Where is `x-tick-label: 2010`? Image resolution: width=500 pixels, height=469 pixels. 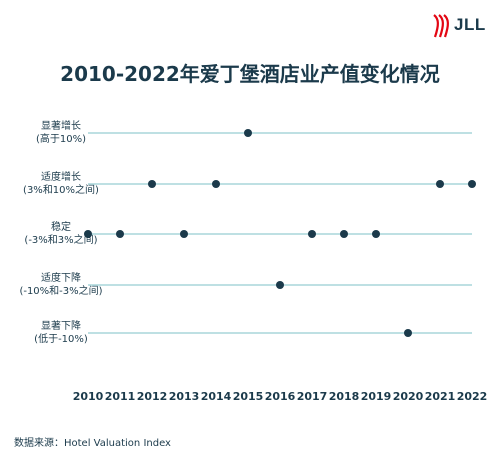 x-tick-label: 2010 is located at coordinates (88, 396).